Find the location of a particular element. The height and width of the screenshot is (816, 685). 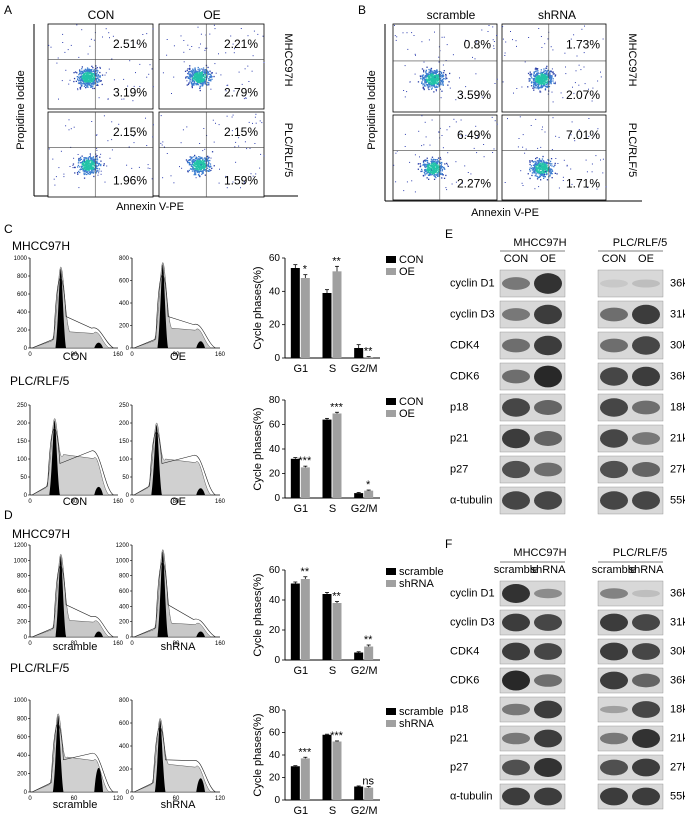

blot-f-protein-label: p18 is located at coordinates (459, 710).